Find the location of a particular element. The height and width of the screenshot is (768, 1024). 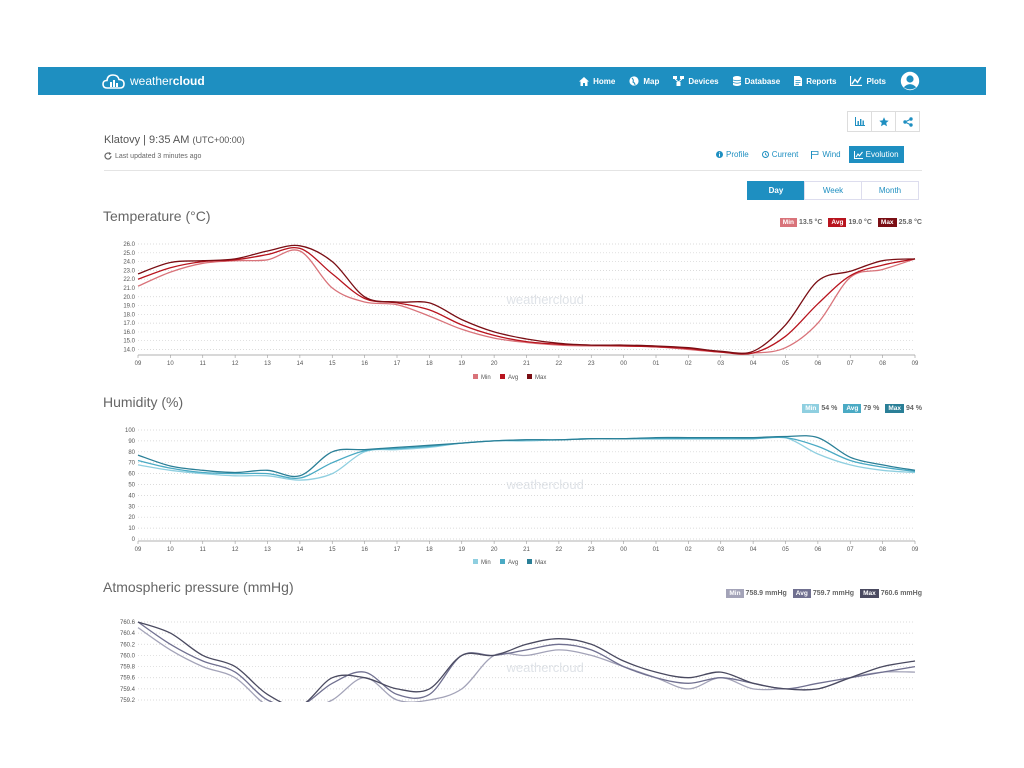

header-divider is located at coordinates (513, 170).